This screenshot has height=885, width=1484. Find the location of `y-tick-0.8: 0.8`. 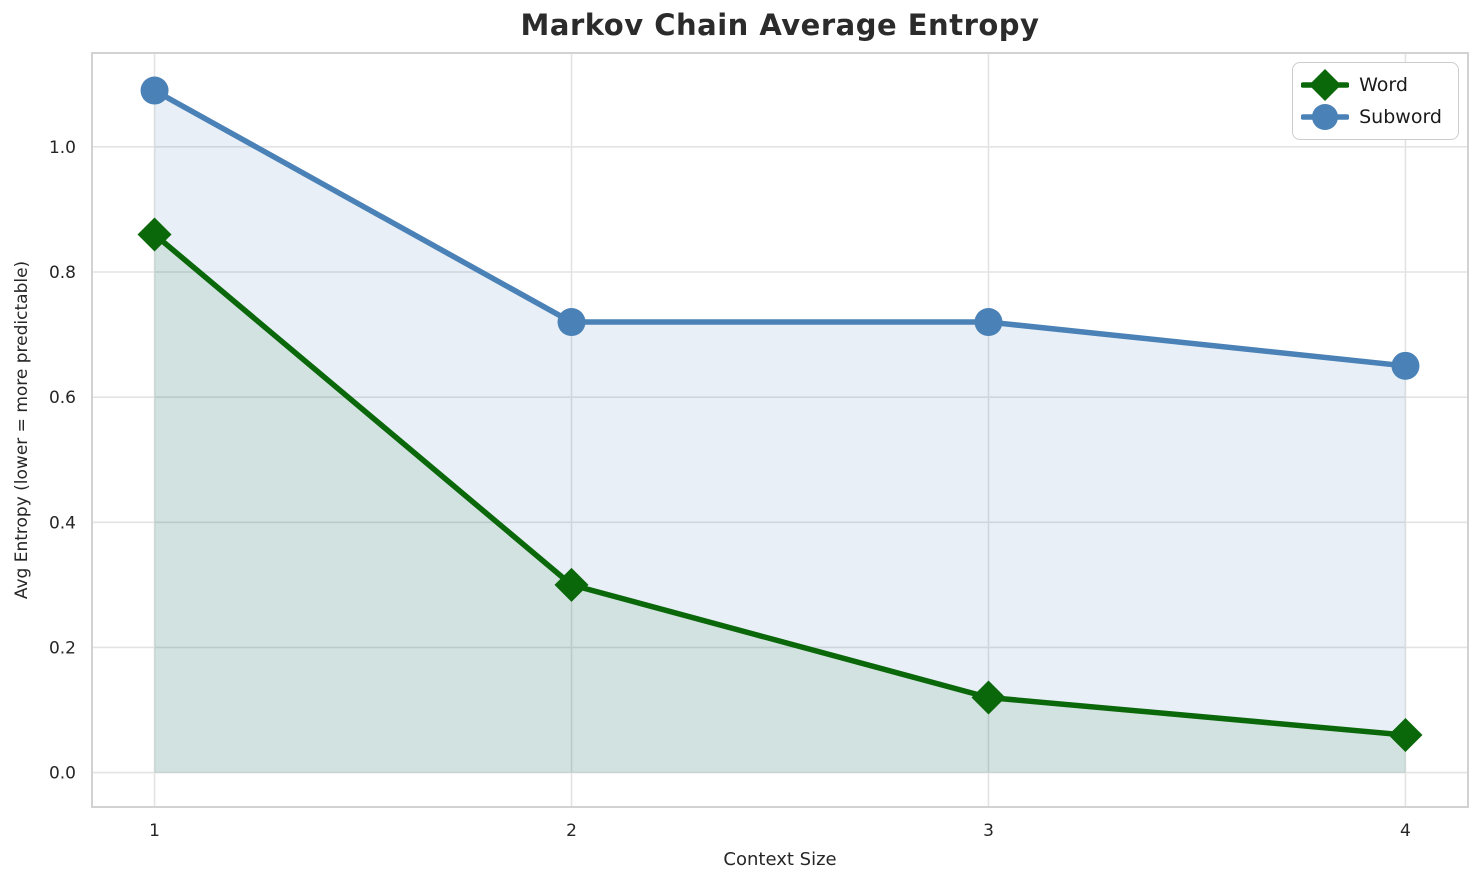

y-tick-0.8: 0.8 is located at coordinates (62, 273).